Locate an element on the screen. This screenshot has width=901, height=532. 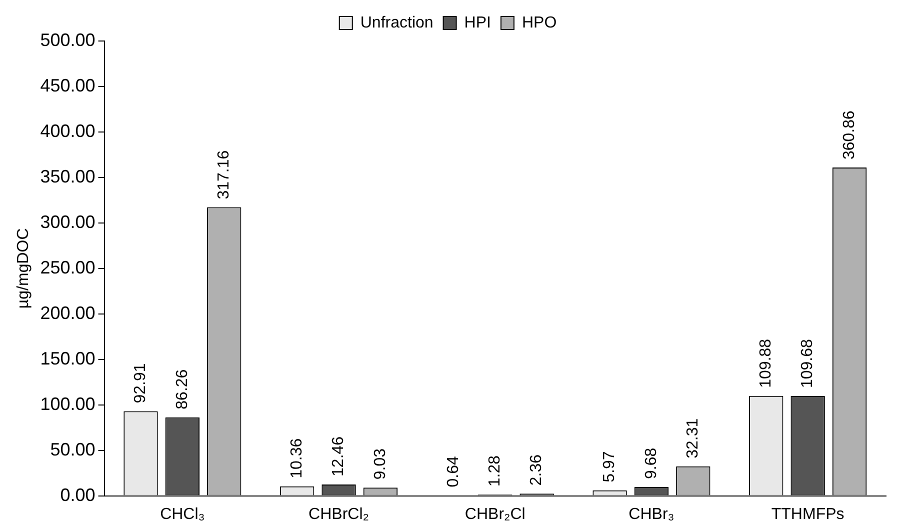
data-label: 12.46 is located at coordinates (339, 456).